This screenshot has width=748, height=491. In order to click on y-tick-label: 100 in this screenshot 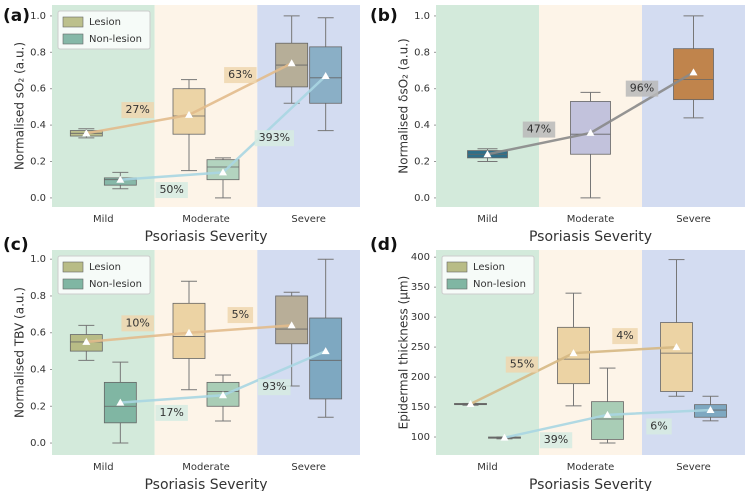, I will do `click(420, 437)`.